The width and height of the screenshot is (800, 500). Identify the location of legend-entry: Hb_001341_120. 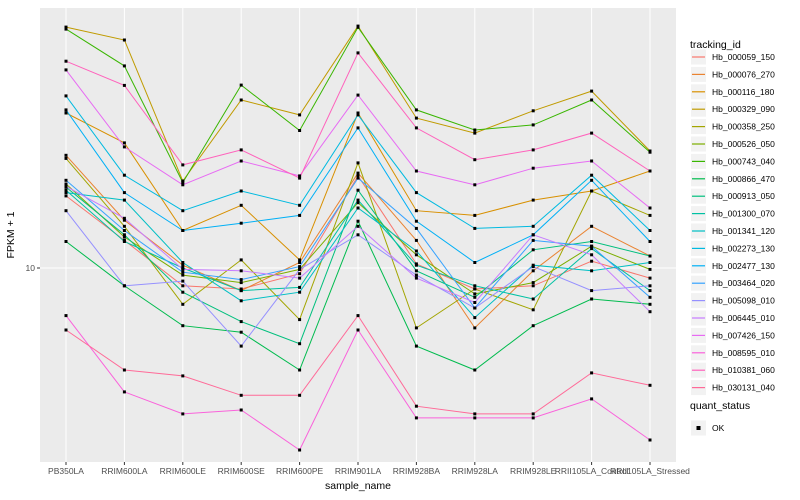
(733, 231).